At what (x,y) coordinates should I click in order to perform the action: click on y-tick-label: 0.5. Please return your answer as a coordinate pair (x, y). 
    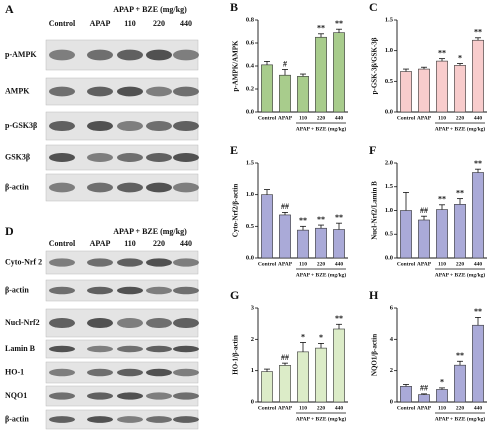
    Looking at the image, I should click on (389, 81).